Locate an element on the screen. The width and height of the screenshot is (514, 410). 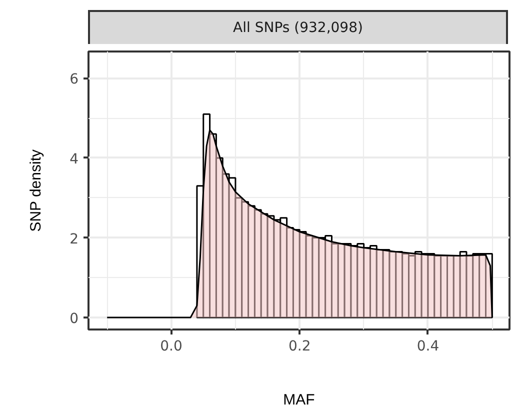
x-tick-label: 0.4 is located at coordinates (428, 346).